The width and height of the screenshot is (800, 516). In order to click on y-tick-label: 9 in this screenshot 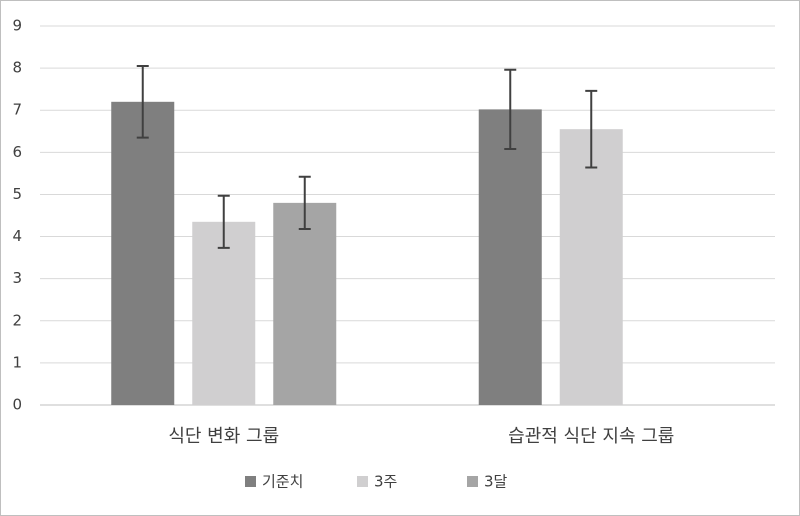, I will do `click(17, 26)`.